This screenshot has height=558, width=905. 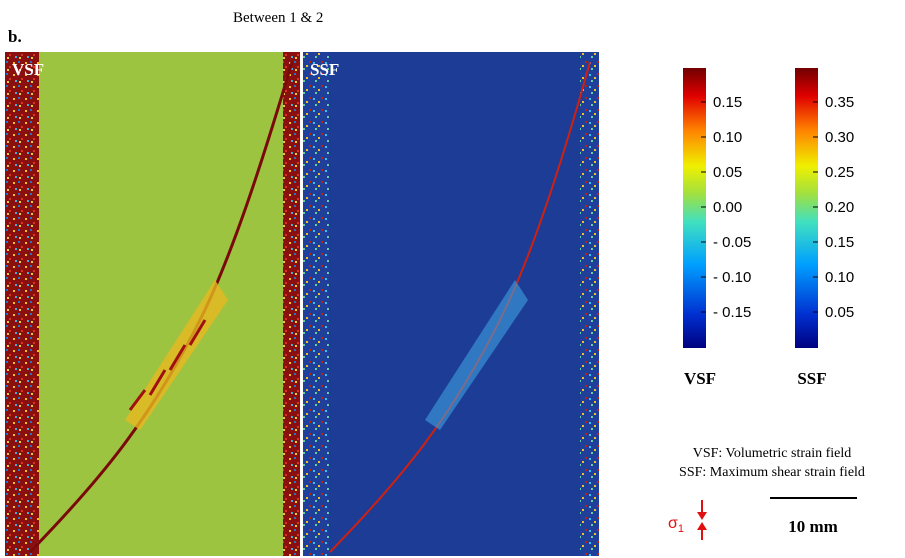 I want to click on stress-label: σ1, so click(x=676, y=525).